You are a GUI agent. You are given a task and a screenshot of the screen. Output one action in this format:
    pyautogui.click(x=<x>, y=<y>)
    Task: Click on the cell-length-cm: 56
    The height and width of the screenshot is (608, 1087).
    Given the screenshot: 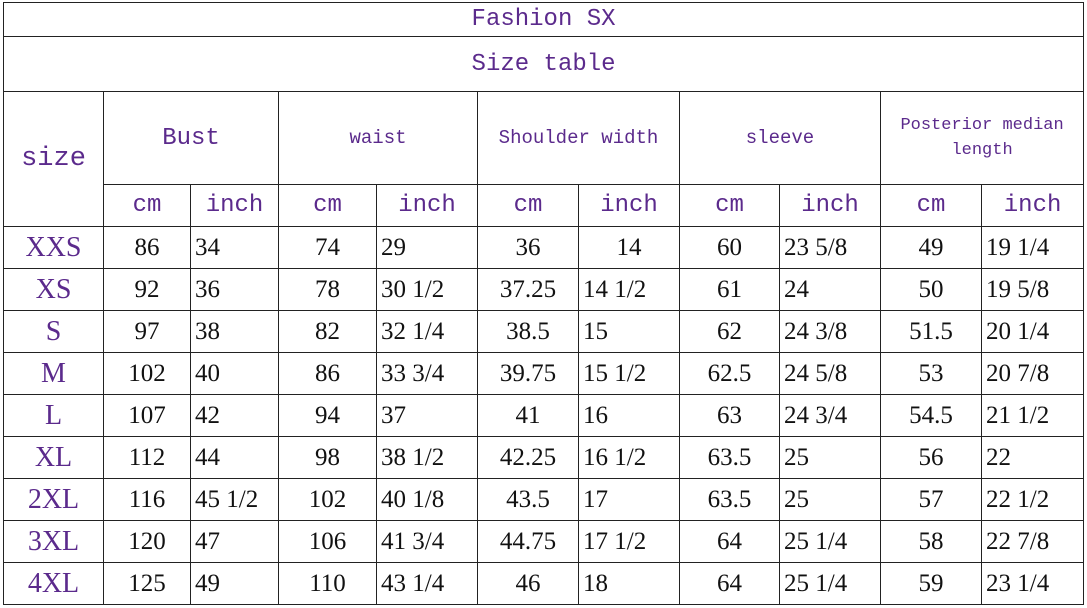 What is the action you would take?
    pyautogui.click(x=931, y=457)
    